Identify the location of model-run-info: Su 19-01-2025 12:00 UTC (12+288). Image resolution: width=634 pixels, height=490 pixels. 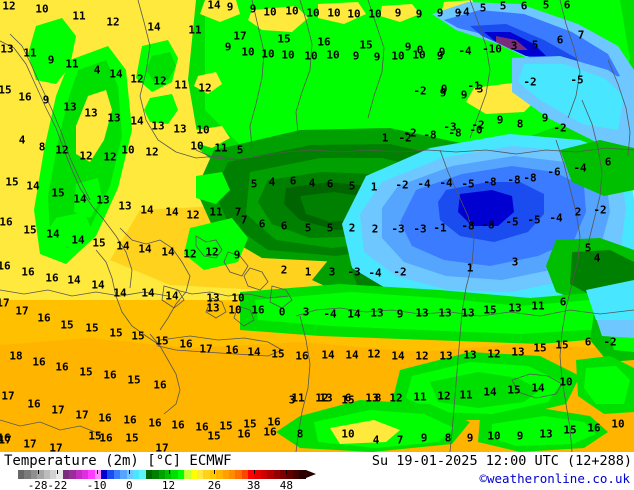
(501, 461).